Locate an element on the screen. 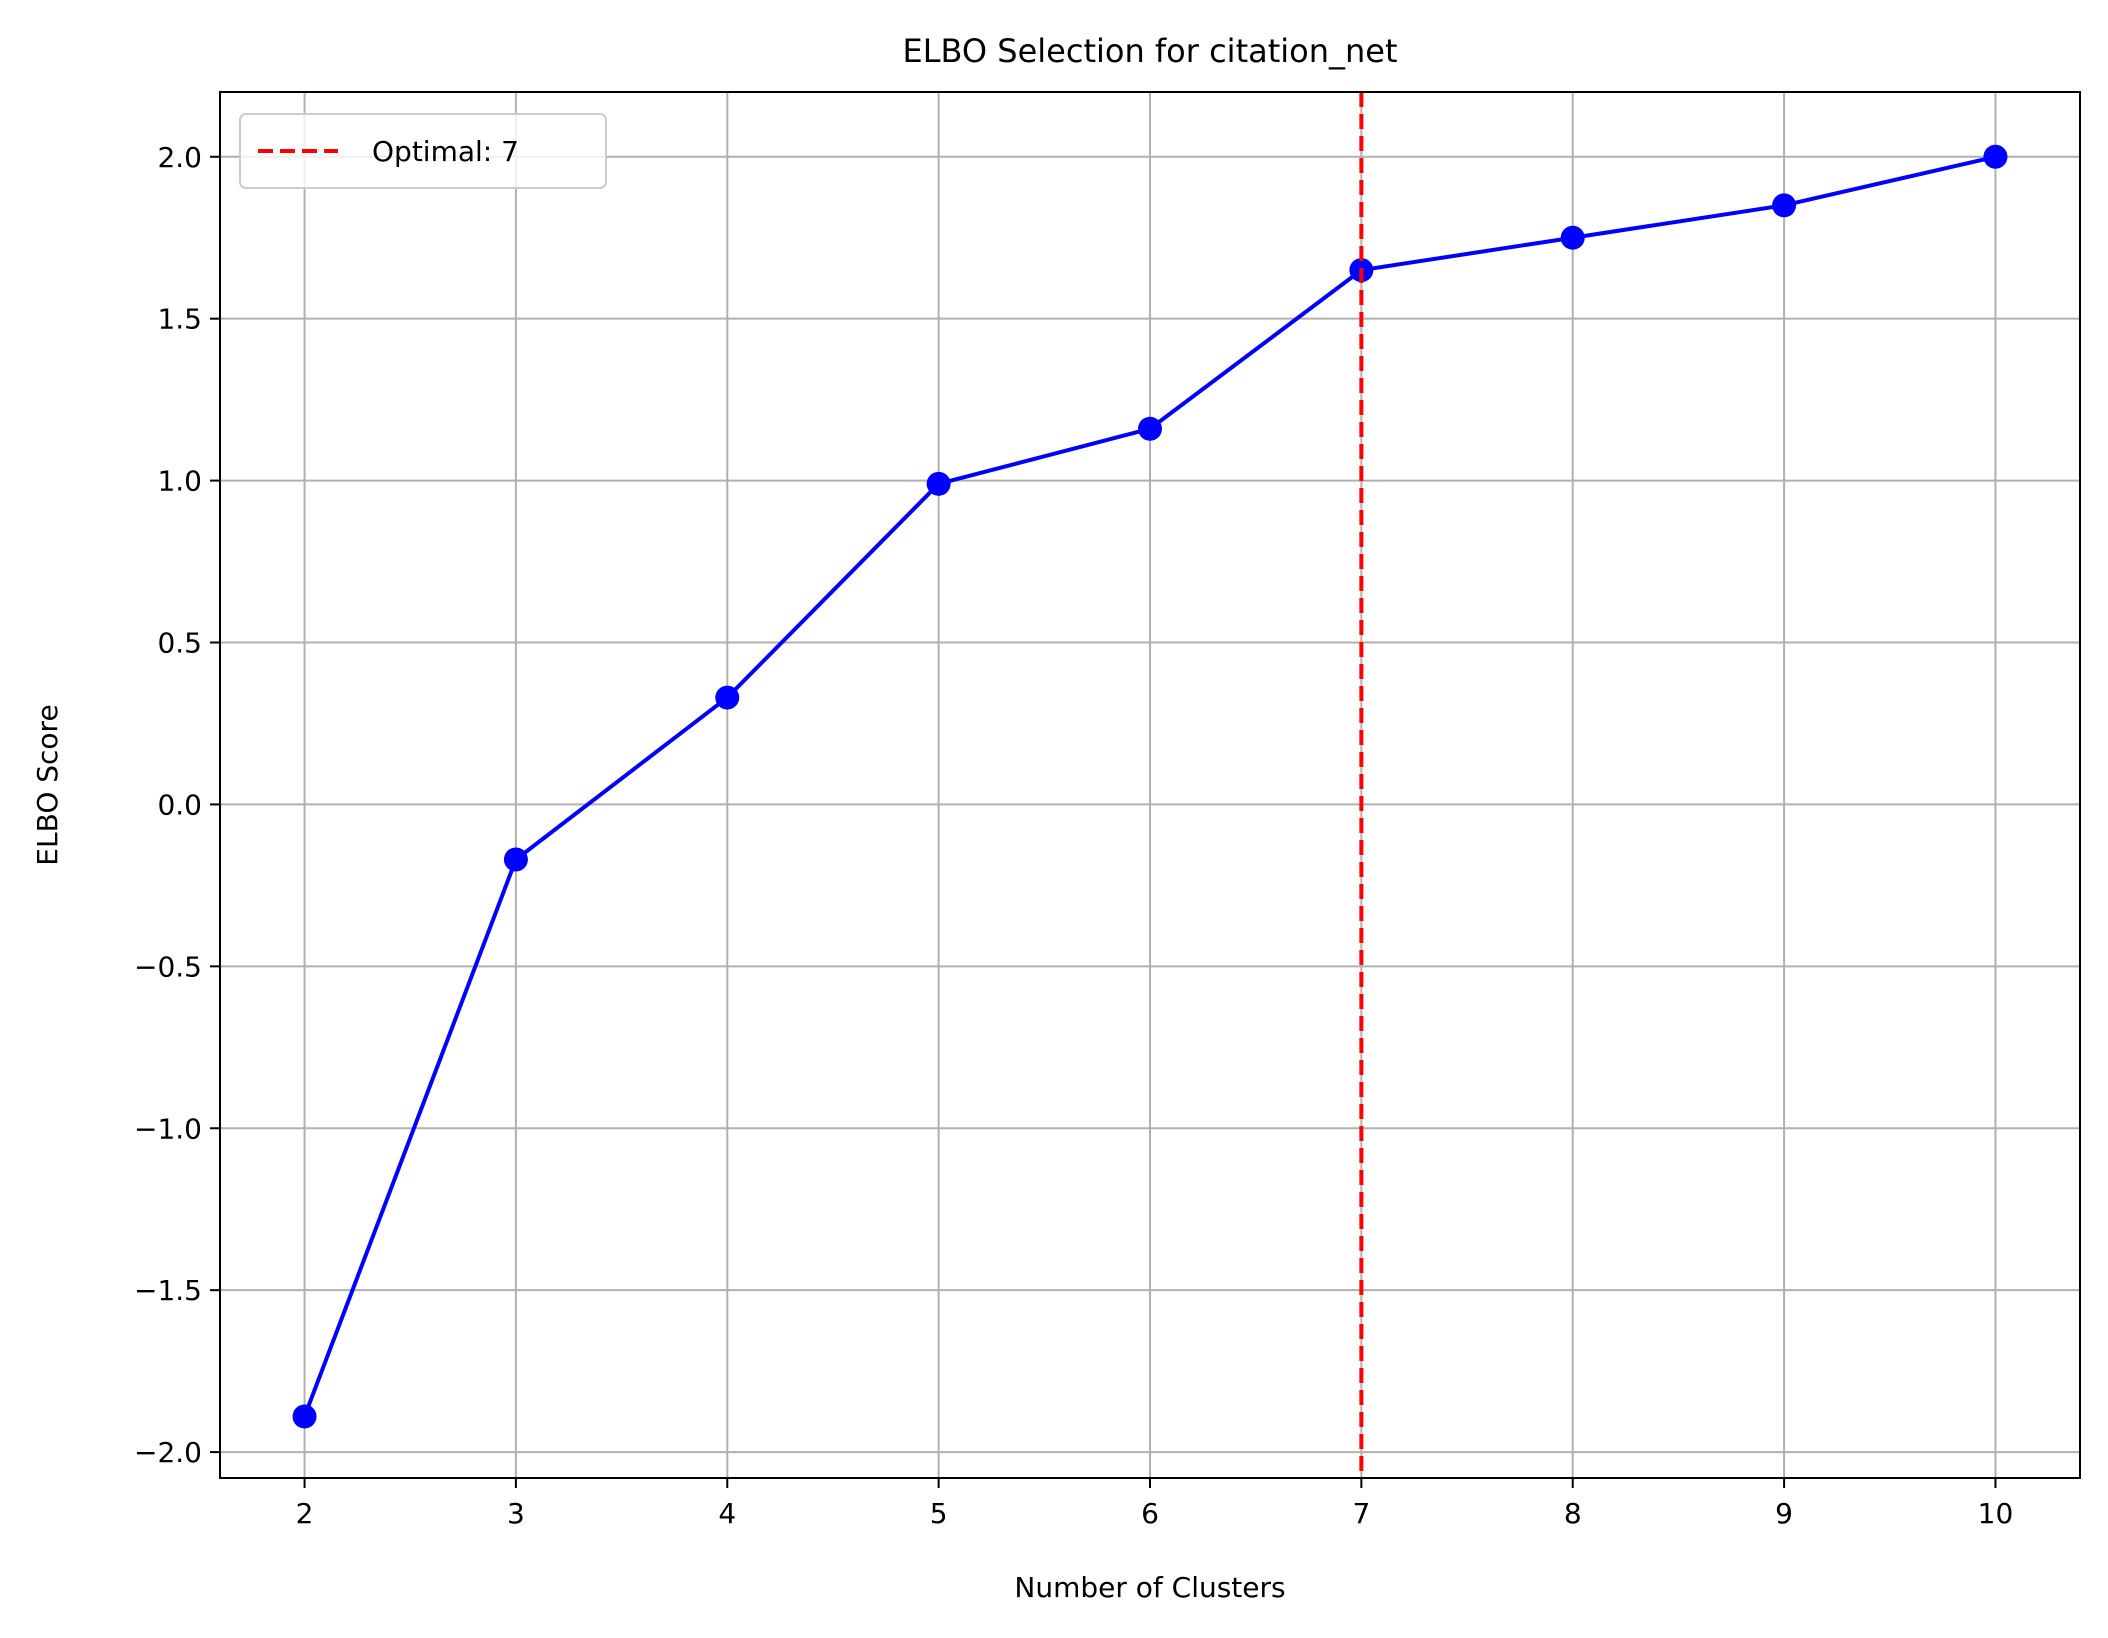 Image resolution: width=2108 pixels, height=1638 pixels. x-tick-label: 9 is located at coordinates (1784, 1513).